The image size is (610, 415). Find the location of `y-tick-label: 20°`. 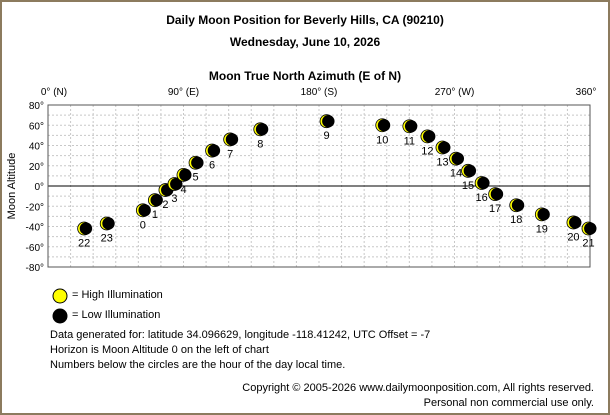

y-tick-label: 20° is located at coordinates (36, 167).